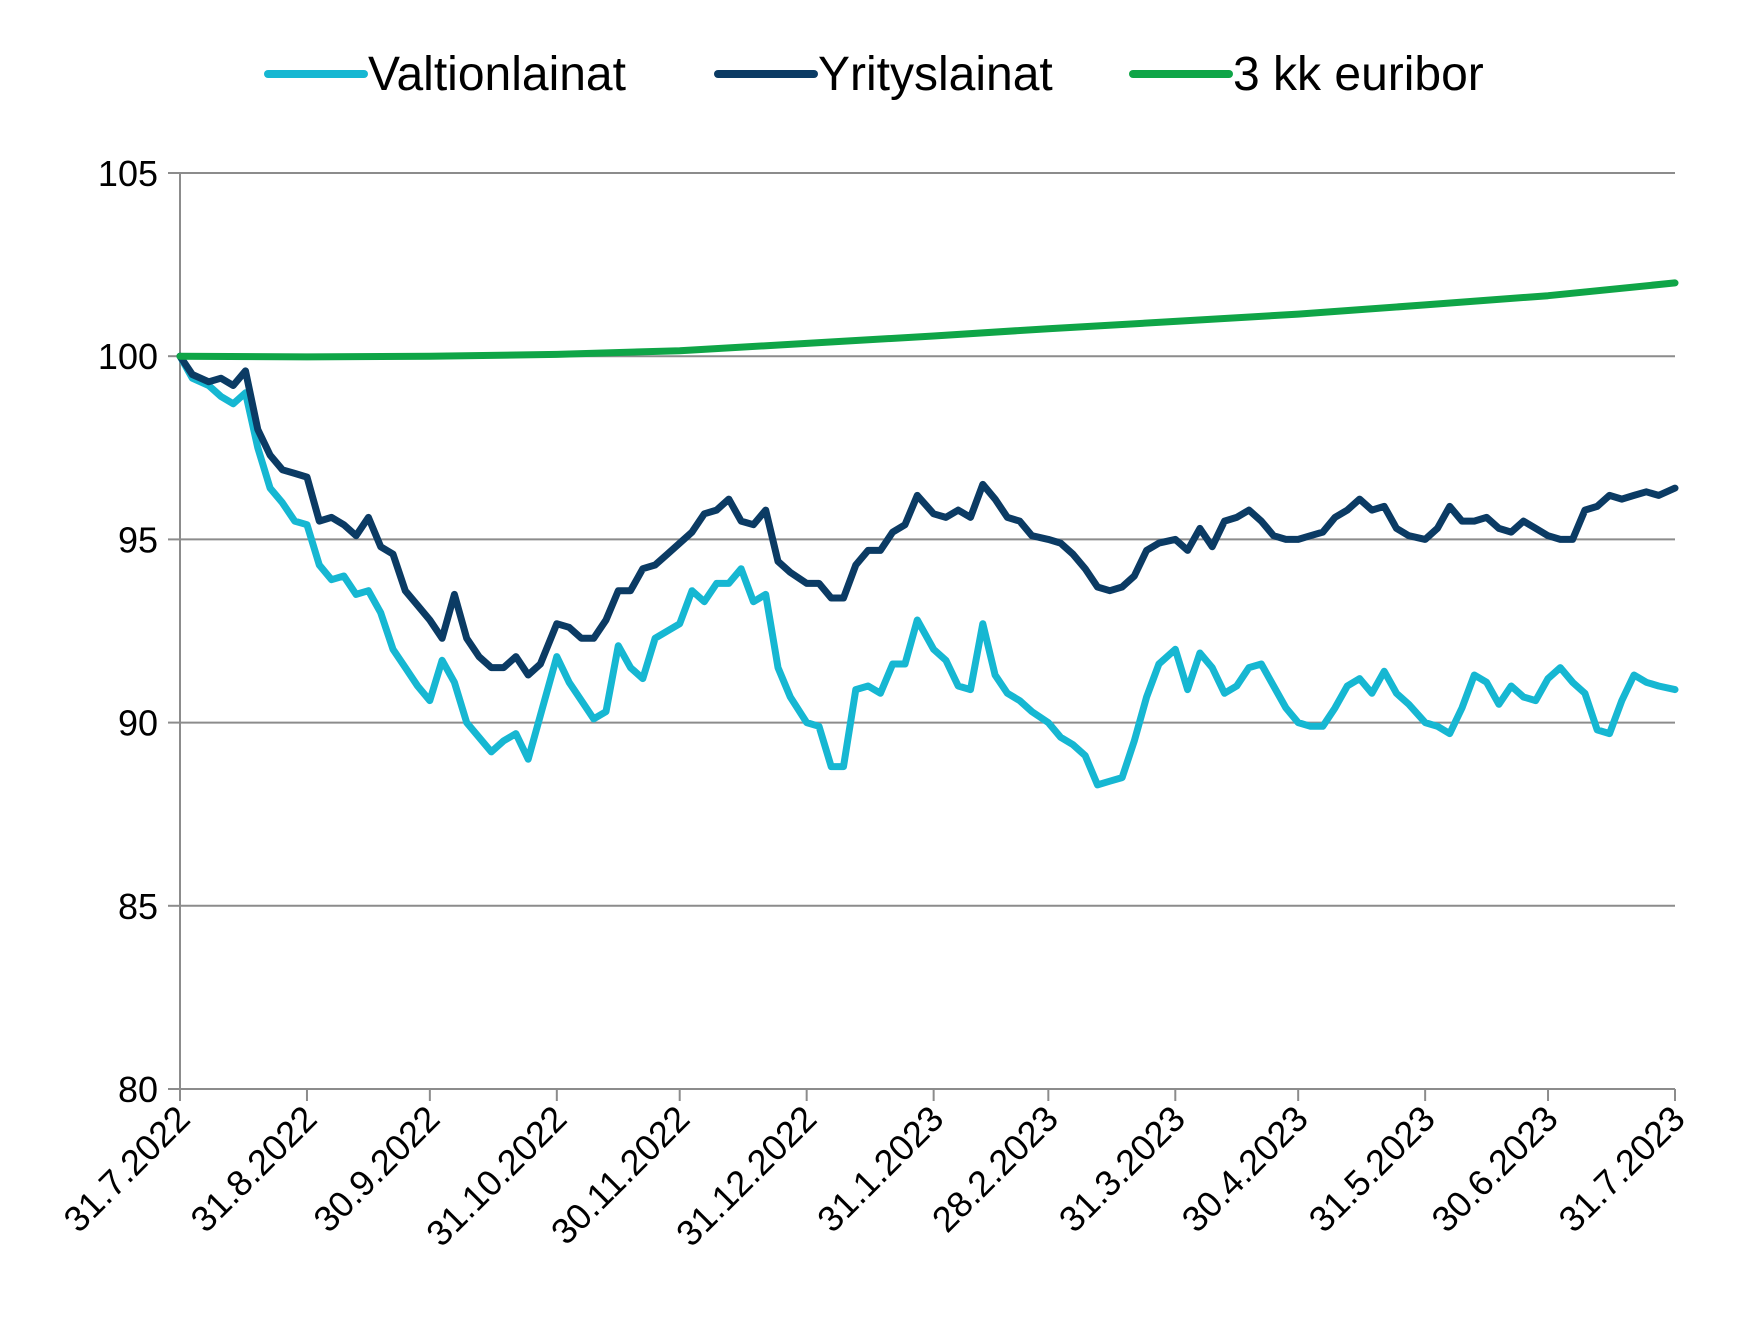  I want to click on x-tick-label: 31.1.2023, so click(880, 1169).